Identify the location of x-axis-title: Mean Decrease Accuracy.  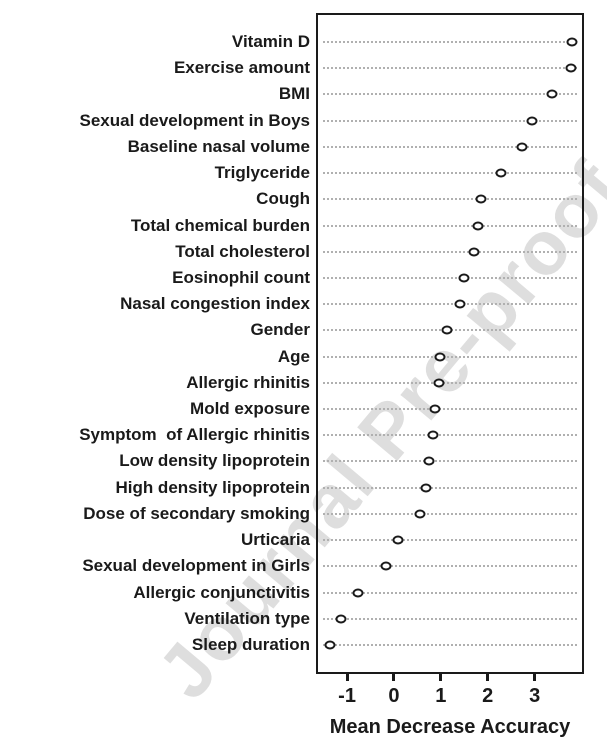
(450, 727).